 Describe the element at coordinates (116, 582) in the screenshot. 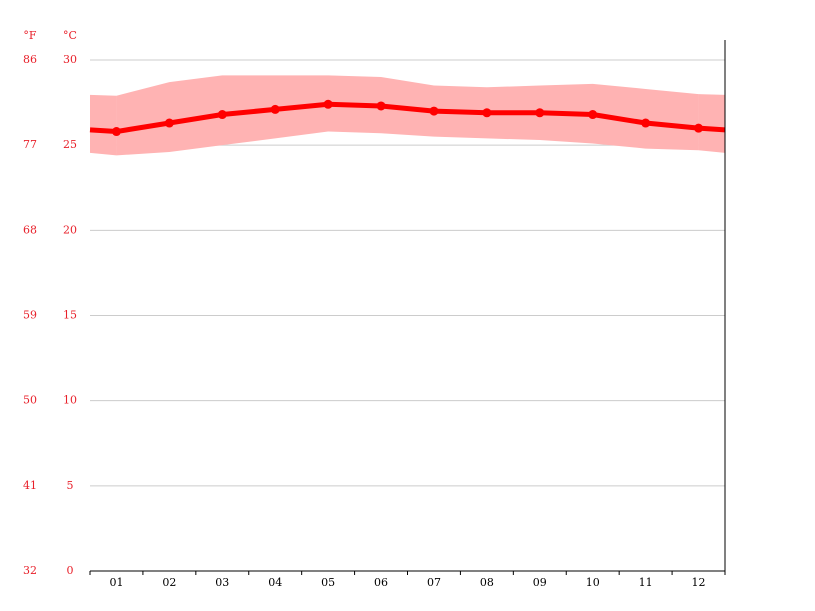

I see `x-tick-label: 01` at that location.